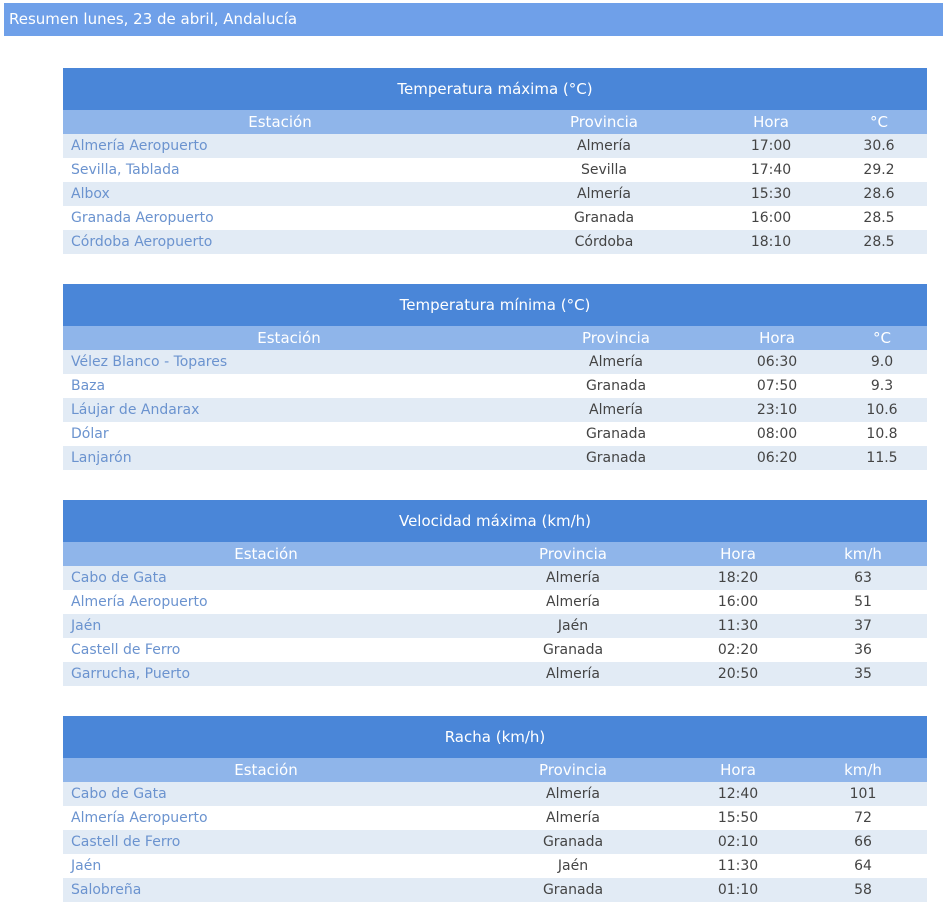  I want to click on cell: 17:40, so click(771, 170).